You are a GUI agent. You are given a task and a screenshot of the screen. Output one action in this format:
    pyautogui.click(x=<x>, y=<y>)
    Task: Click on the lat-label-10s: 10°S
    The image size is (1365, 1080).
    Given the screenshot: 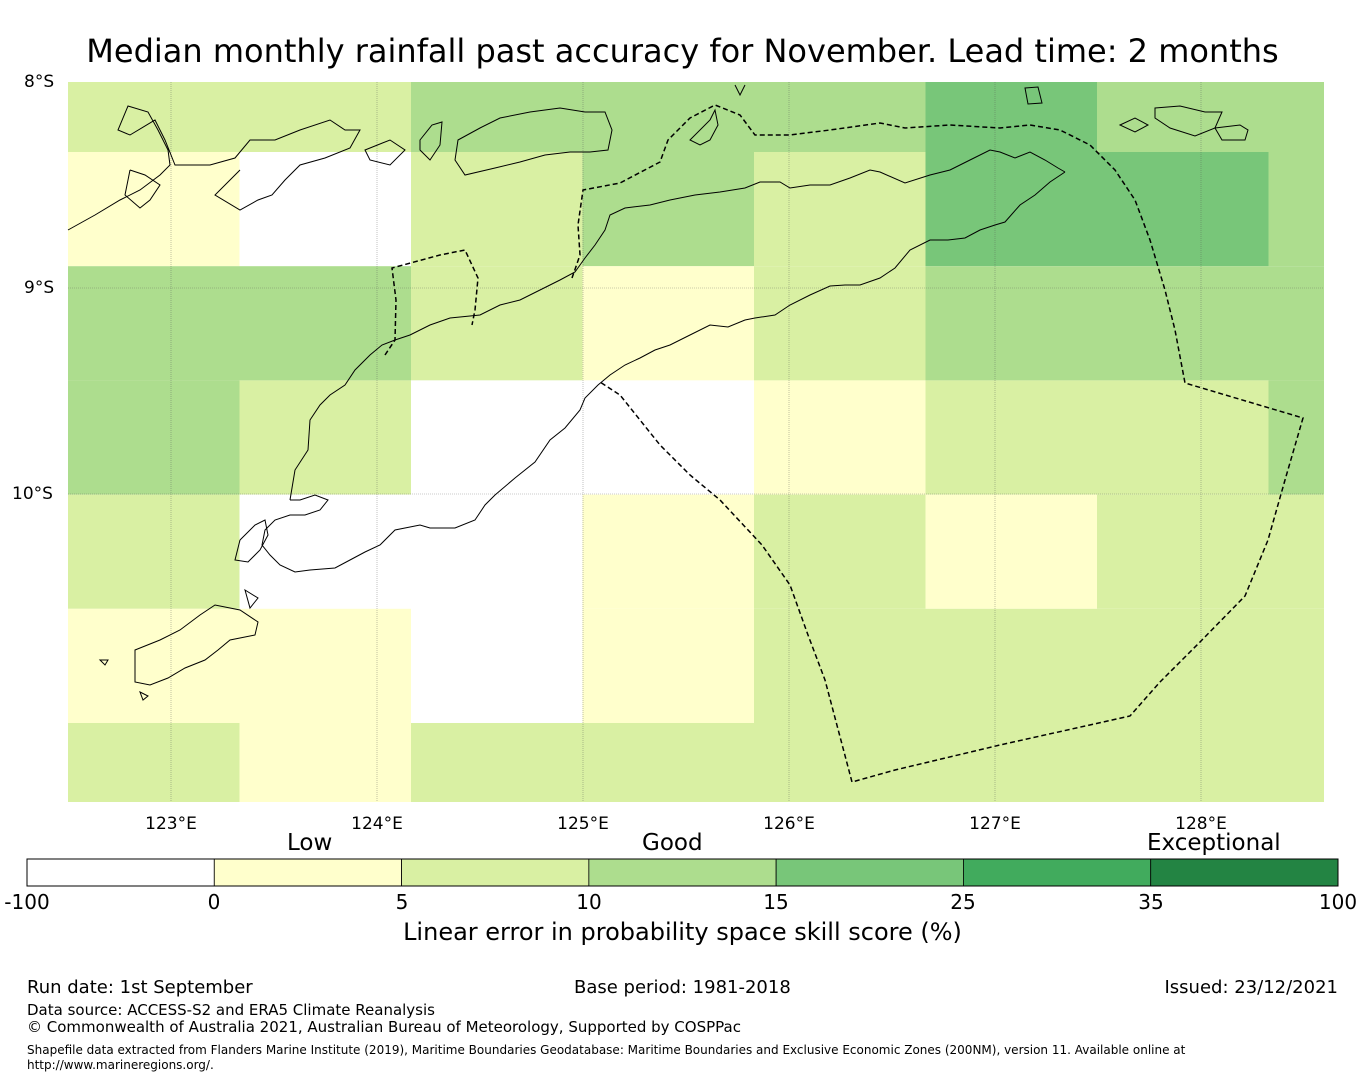 What is the action you would take?
    pyautogui.click(x=32, y=494)
    